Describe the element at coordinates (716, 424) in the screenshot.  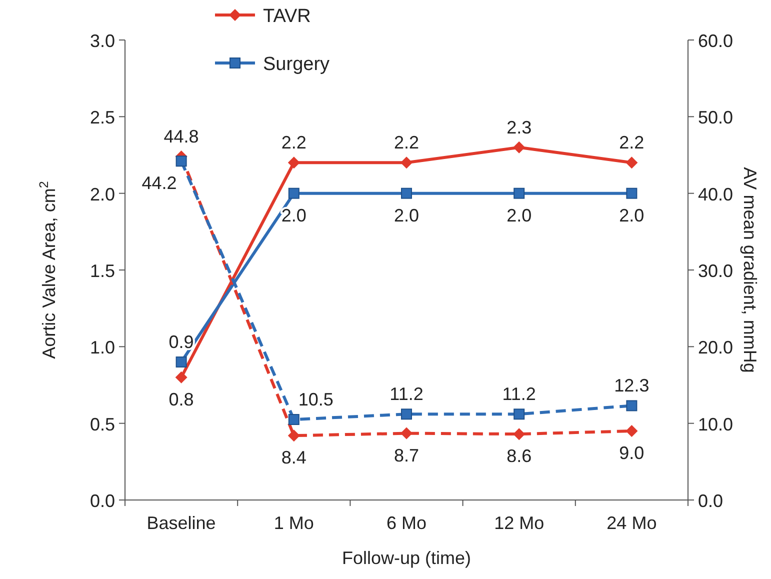
I see `y2-tick-label: 10.0` at that location.